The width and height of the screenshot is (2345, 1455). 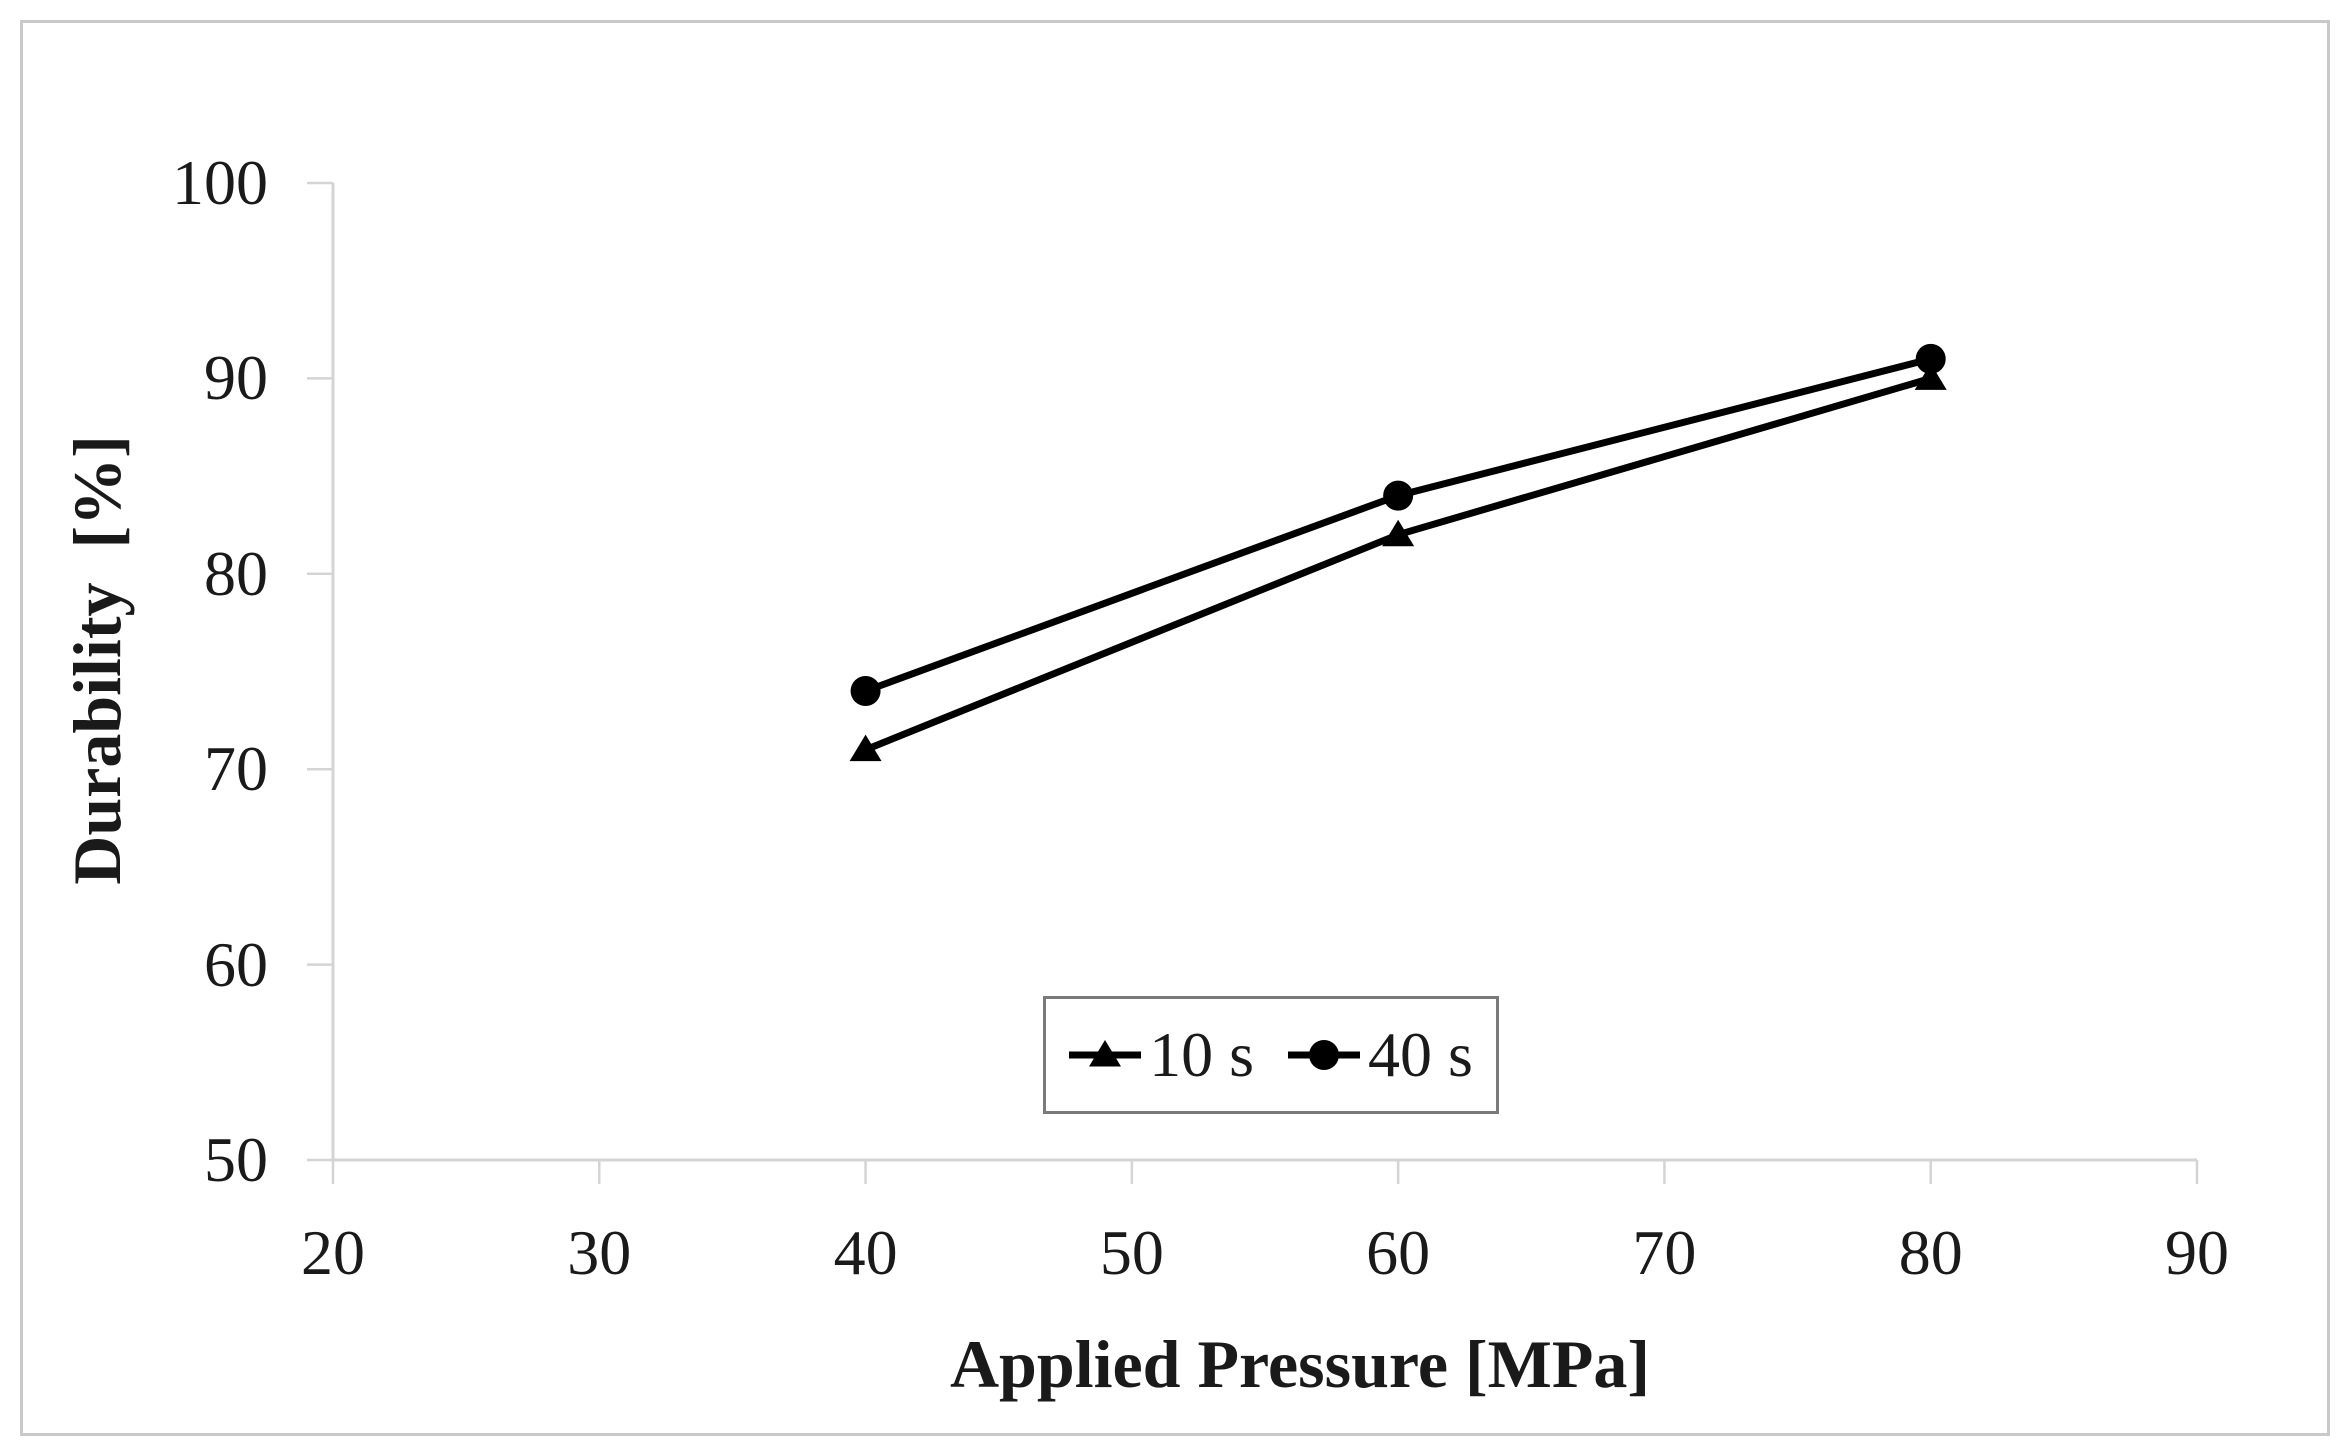 What do you see at coordinates (236, 964) in the screenshot?
I see `y-tick-label: 60` at bounding box center [236, 964].